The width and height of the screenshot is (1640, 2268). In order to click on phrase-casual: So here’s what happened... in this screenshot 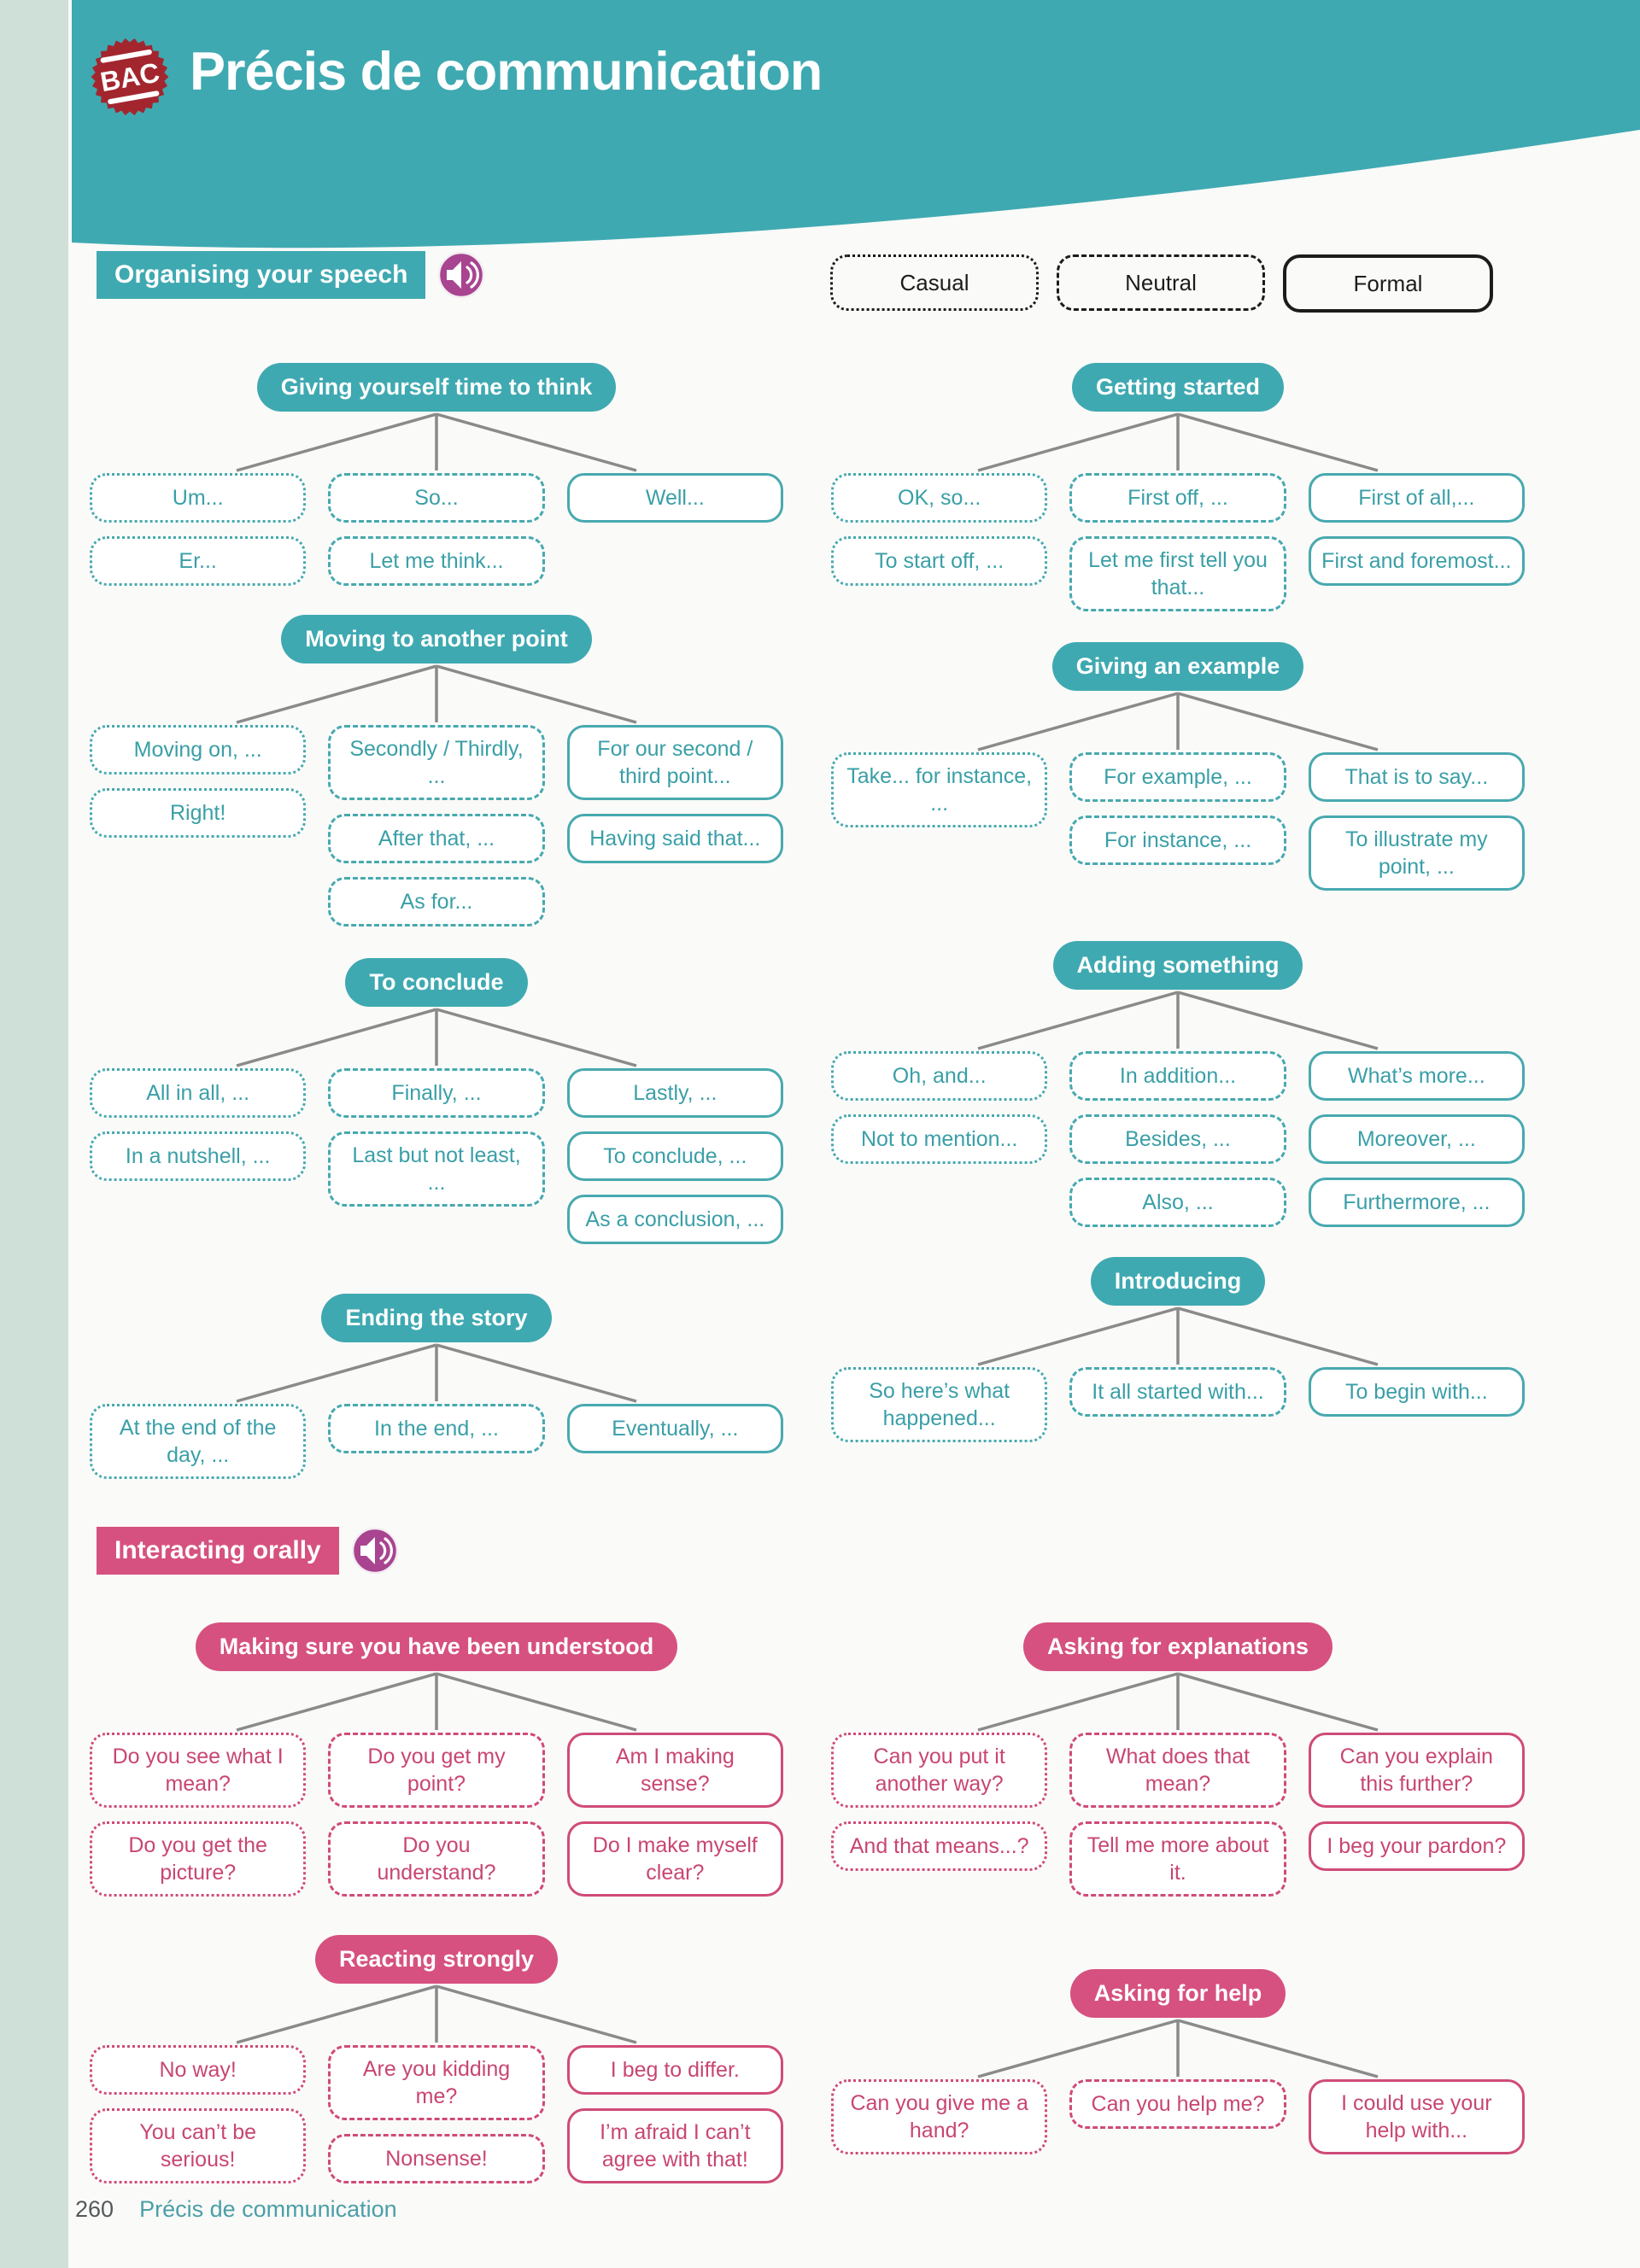, I will do `click(939, 1404)`.